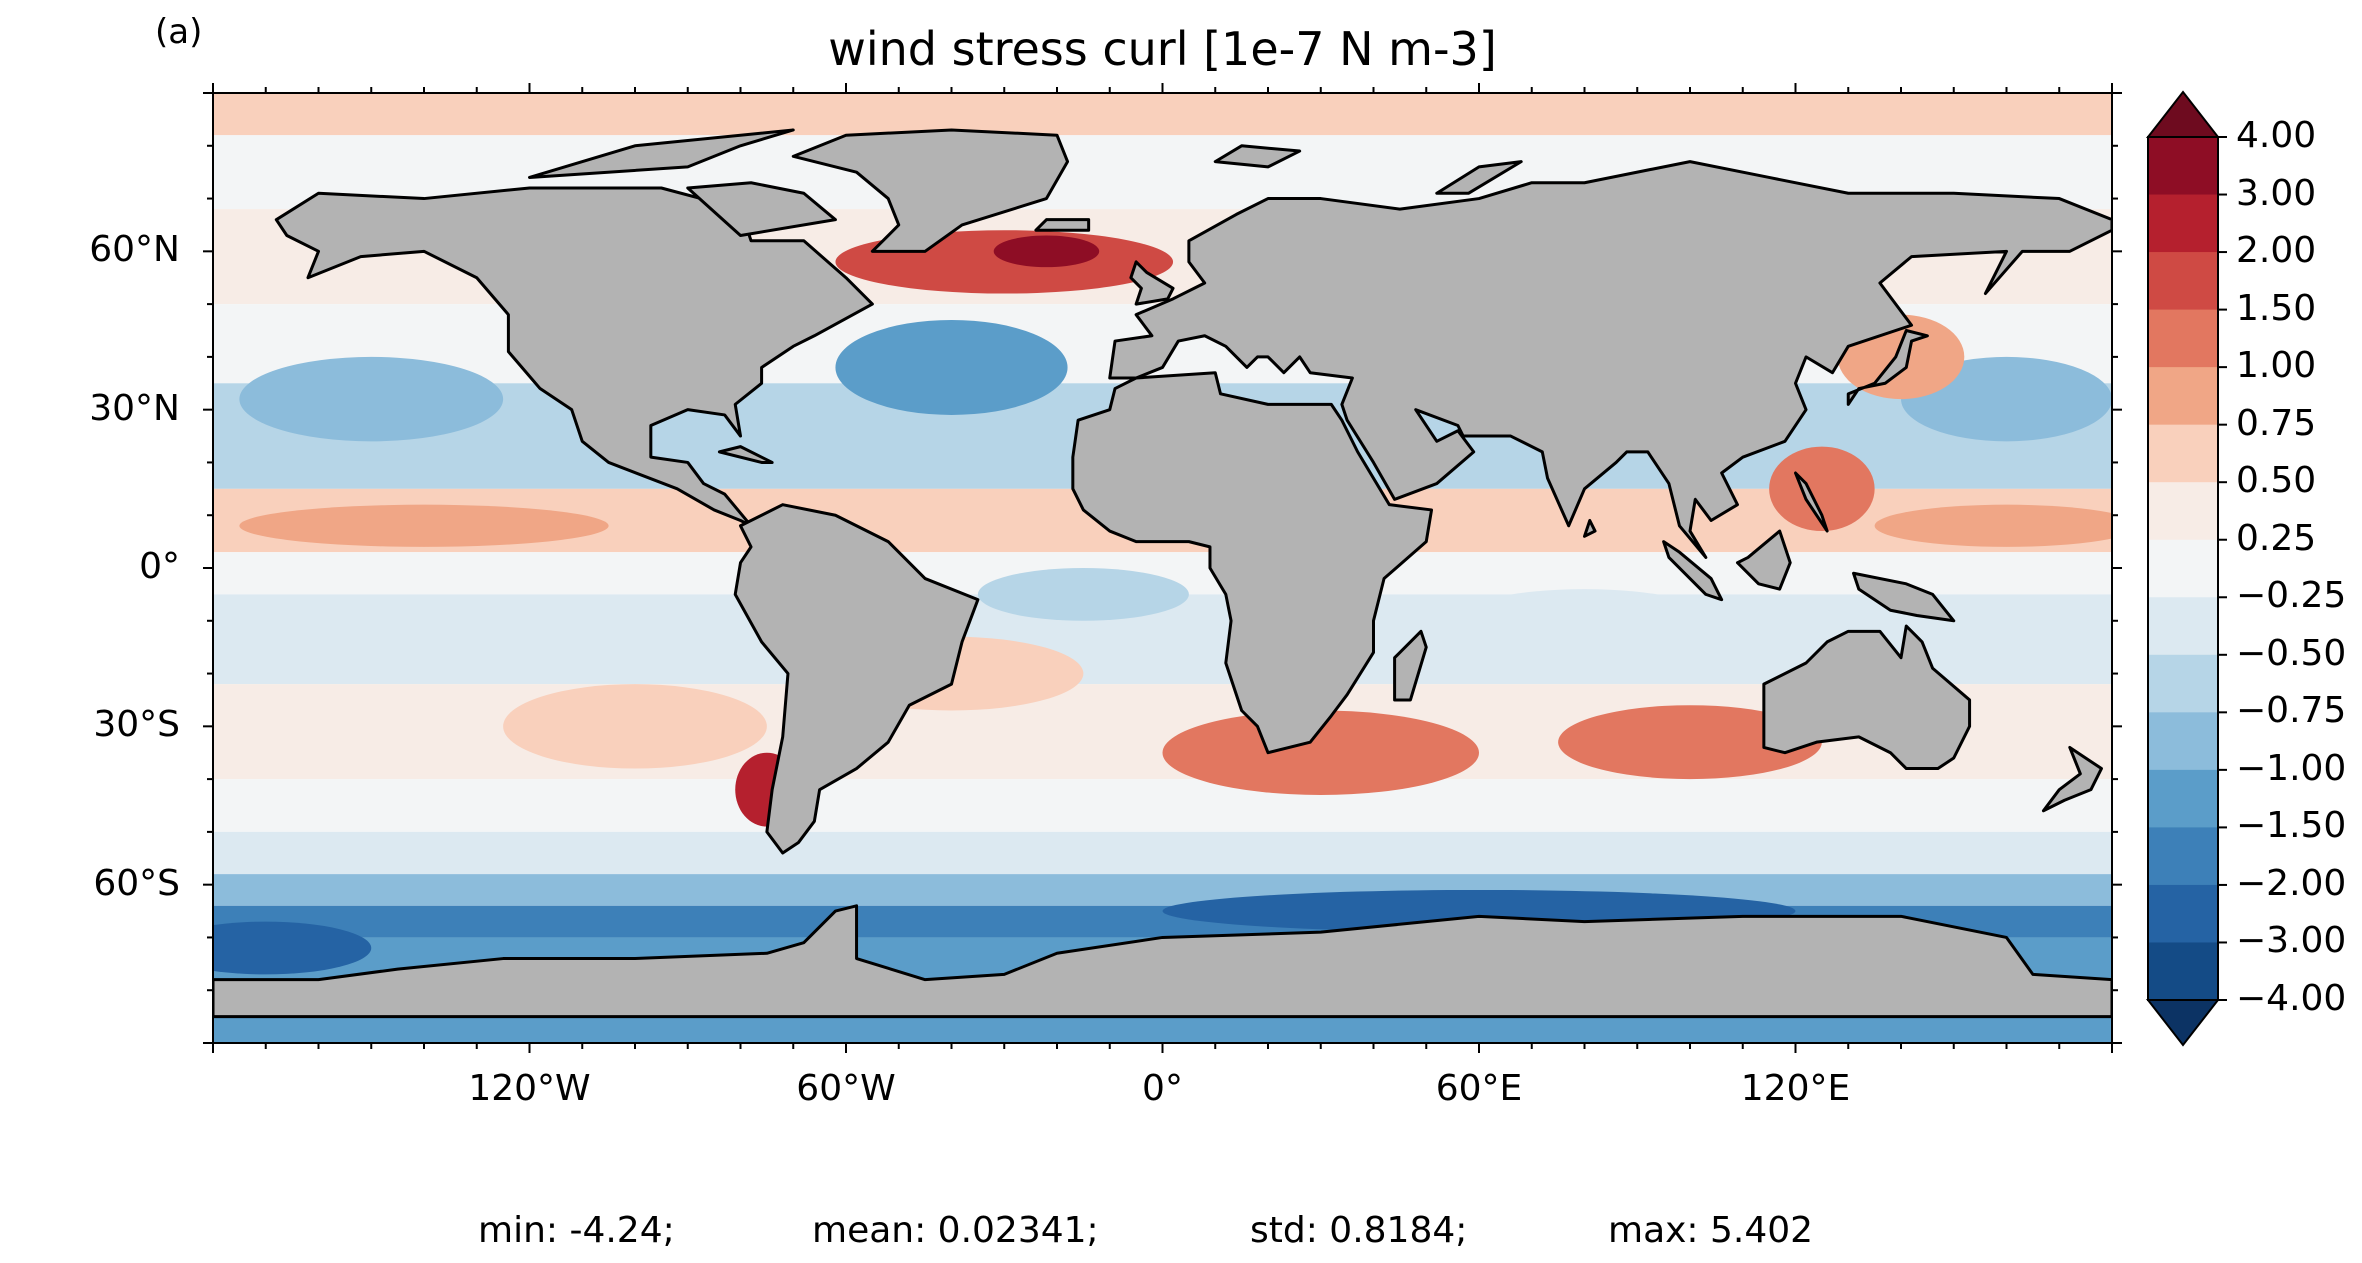 The width and height of the screenshot is (2362, 1263). I want to click on land-philippines, so click(1811, 502).